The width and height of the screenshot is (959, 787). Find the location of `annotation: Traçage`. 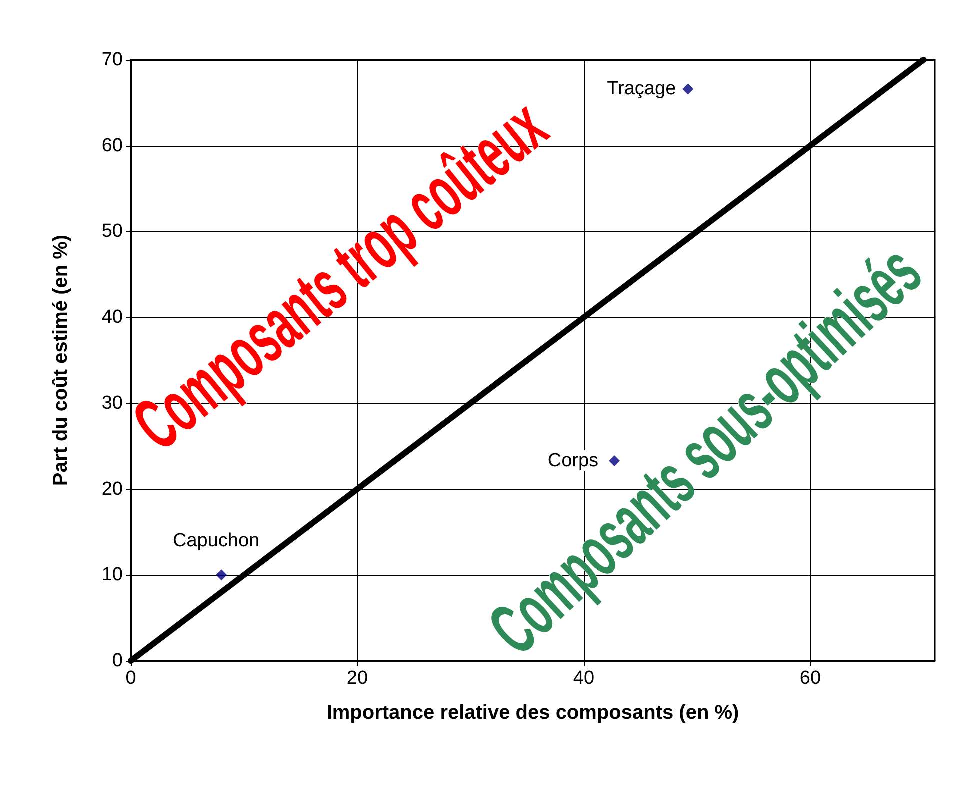

annotation: Traçage is located at coordinates (641, 89).